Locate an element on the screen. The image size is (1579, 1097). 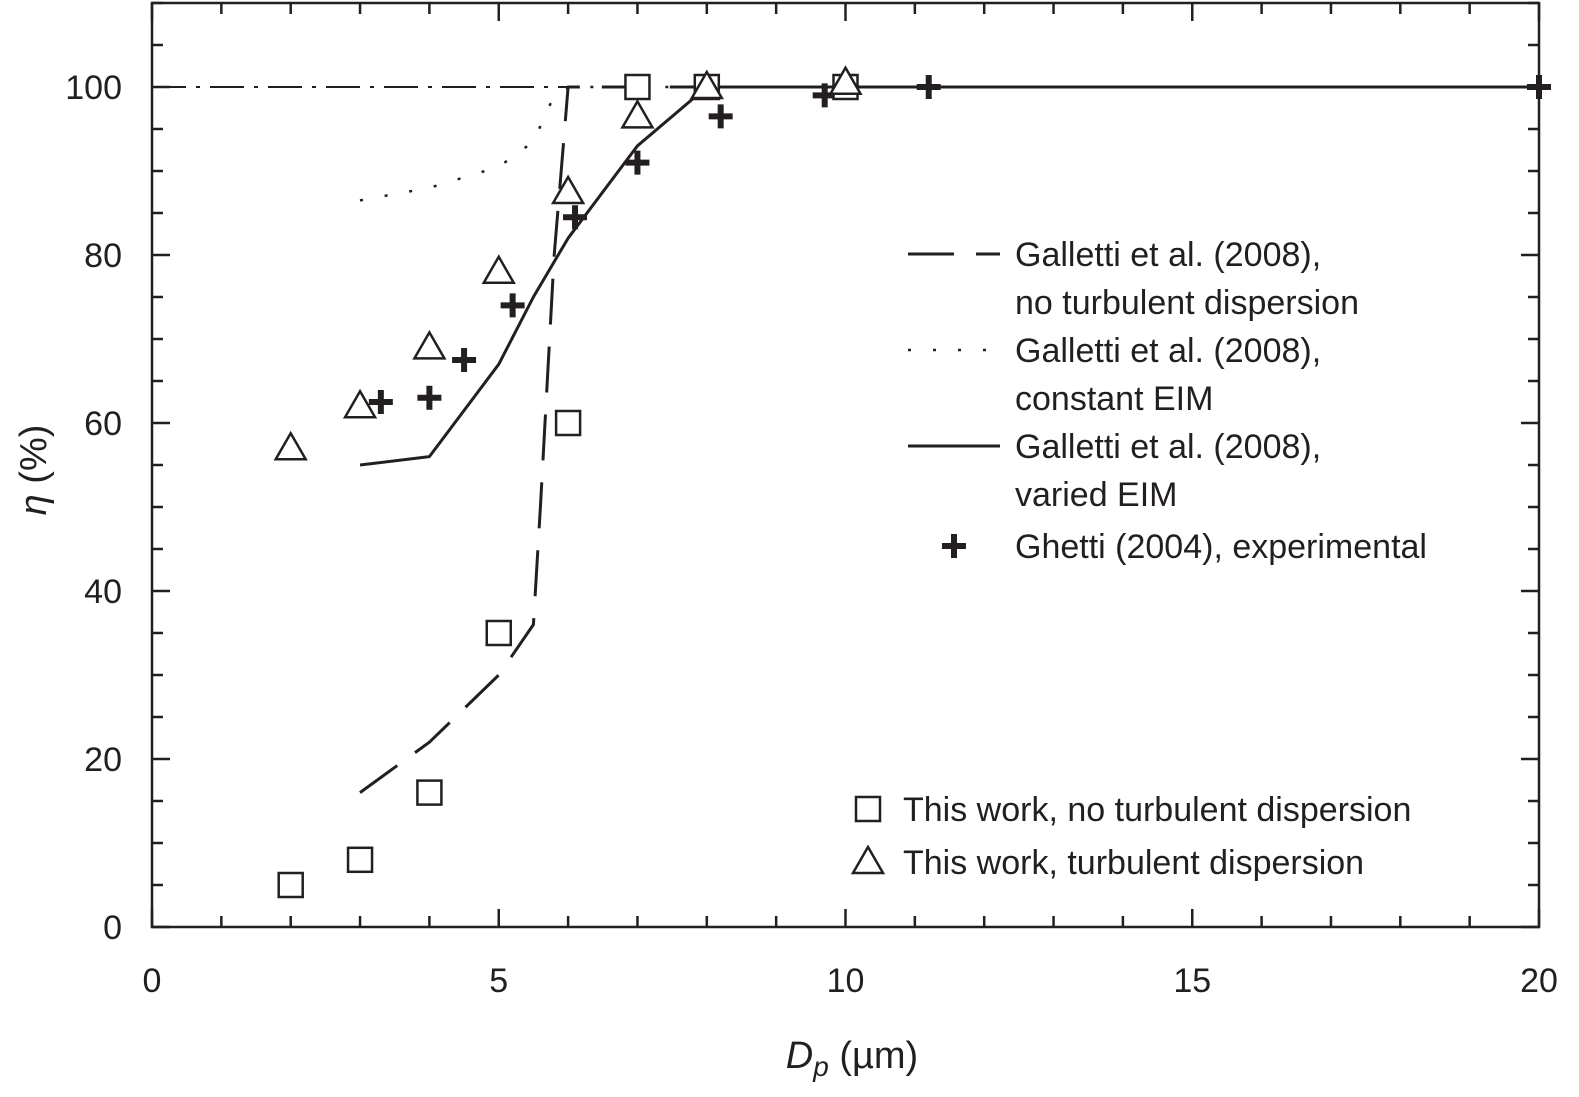
x-axis-label: Dp (µm) is located at coordinates (852, 1058).